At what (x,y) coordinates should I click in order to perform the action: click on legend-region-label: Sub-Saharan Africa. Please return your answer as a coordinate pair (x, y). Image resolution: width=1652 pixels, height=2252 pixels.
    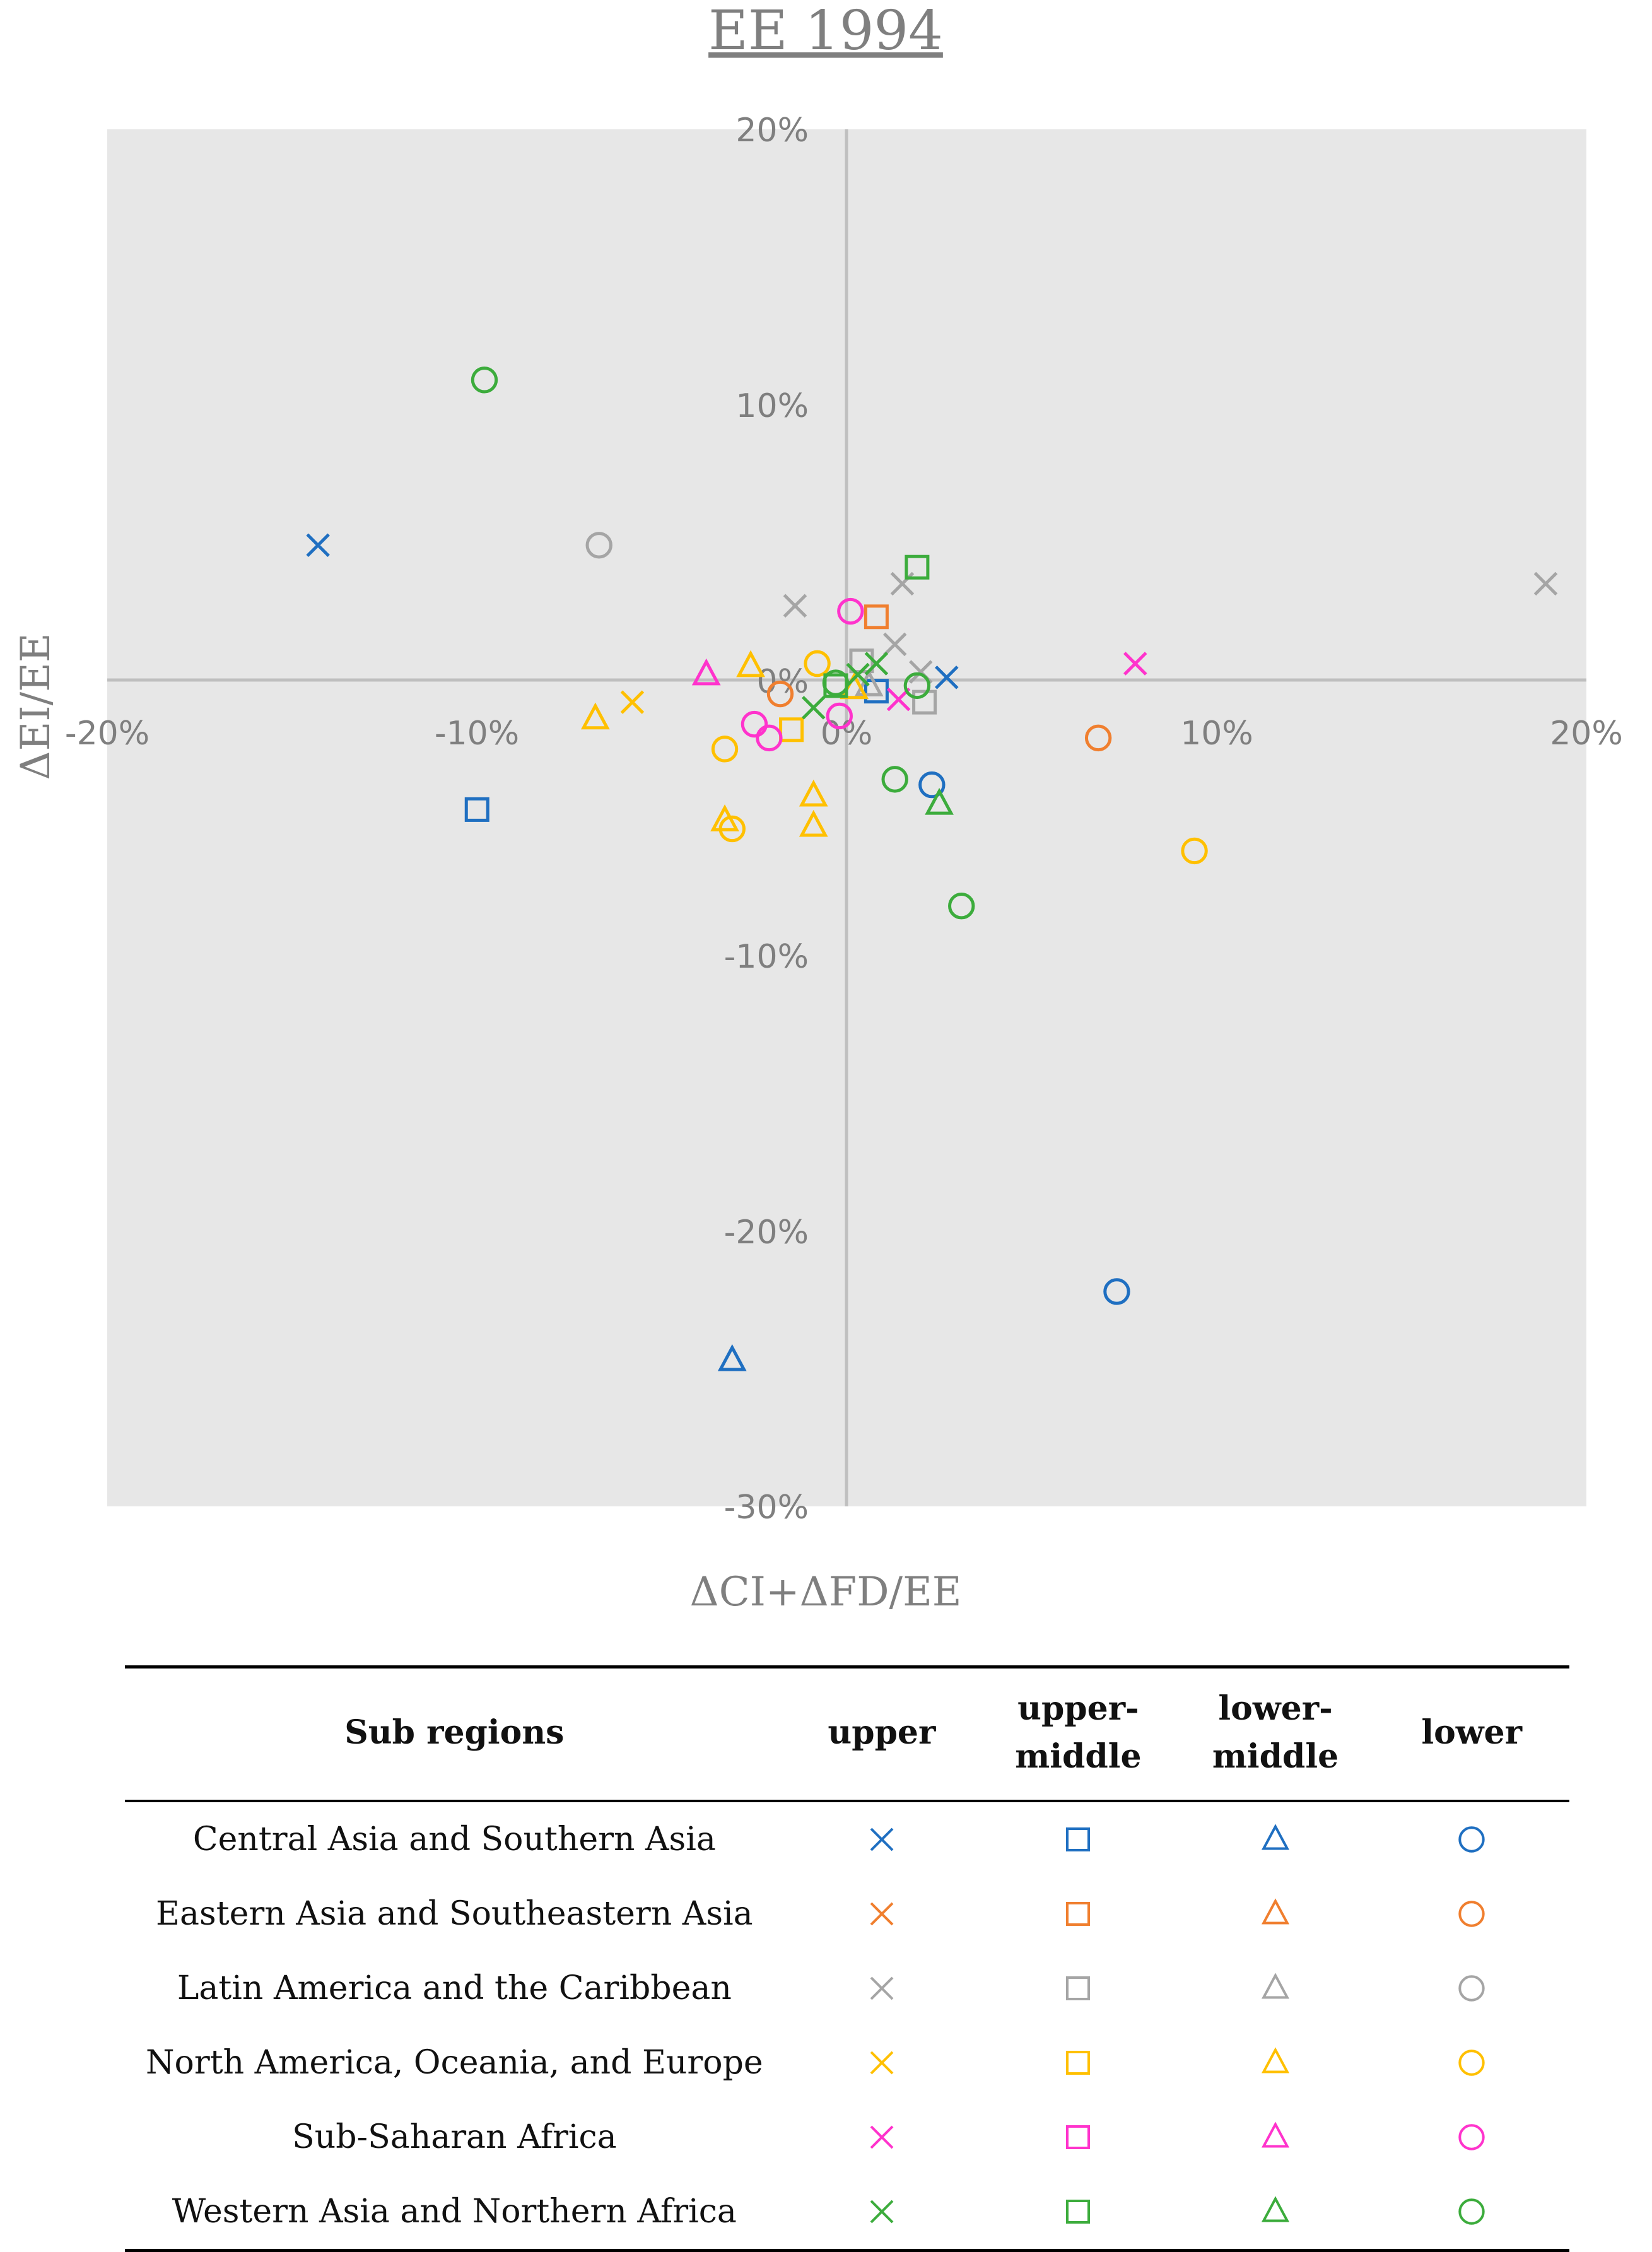
    Looking at the image, I should click on (455, 2137).